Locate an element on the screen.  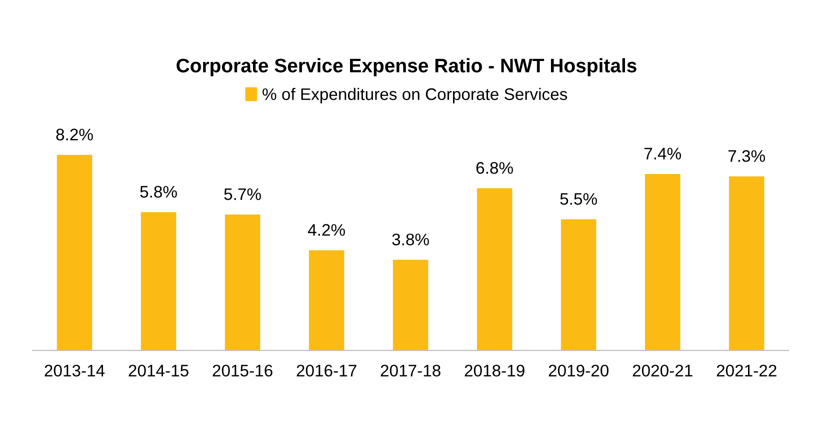
data-label: 8.2% is located at coordinates (74, 134).